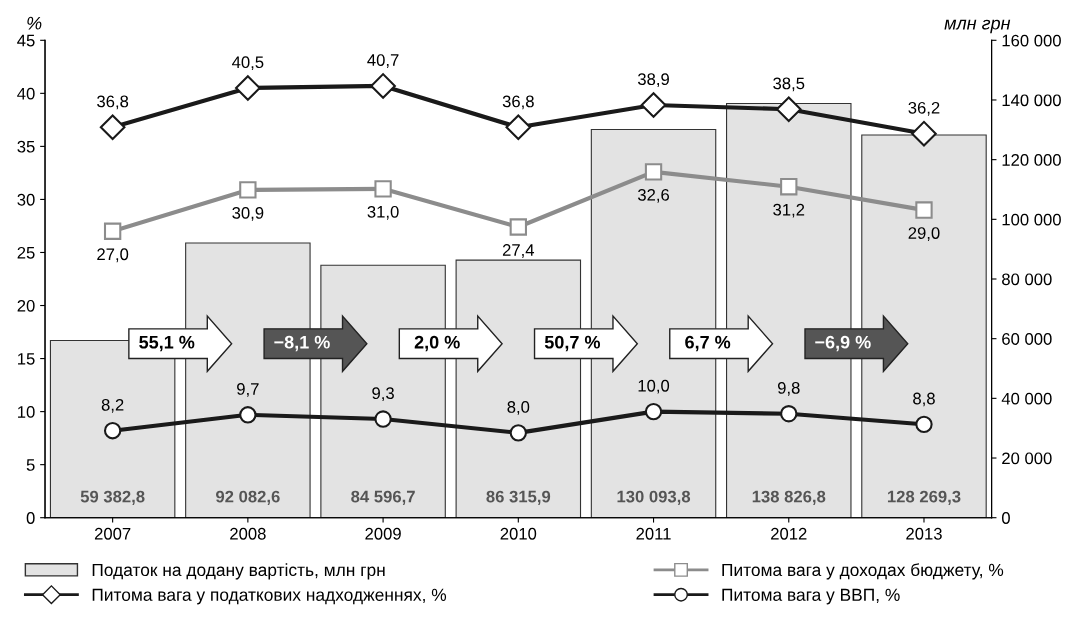  What do you see at coordinates (1031, 100) in the screenshot?
I see `y2-tick-label: 140 000` at bounding box center [1031, 100].